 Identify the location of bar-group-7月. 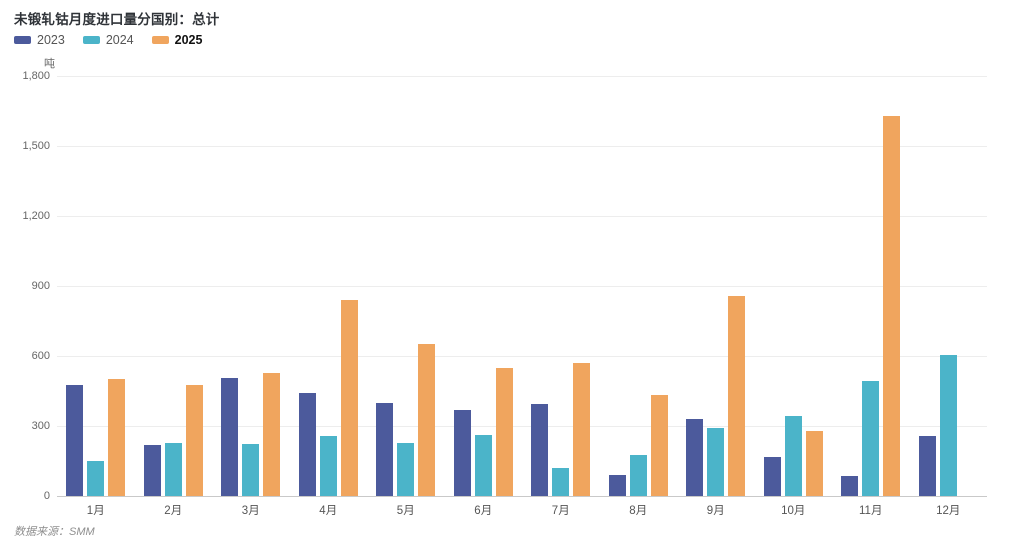
(561, 286).